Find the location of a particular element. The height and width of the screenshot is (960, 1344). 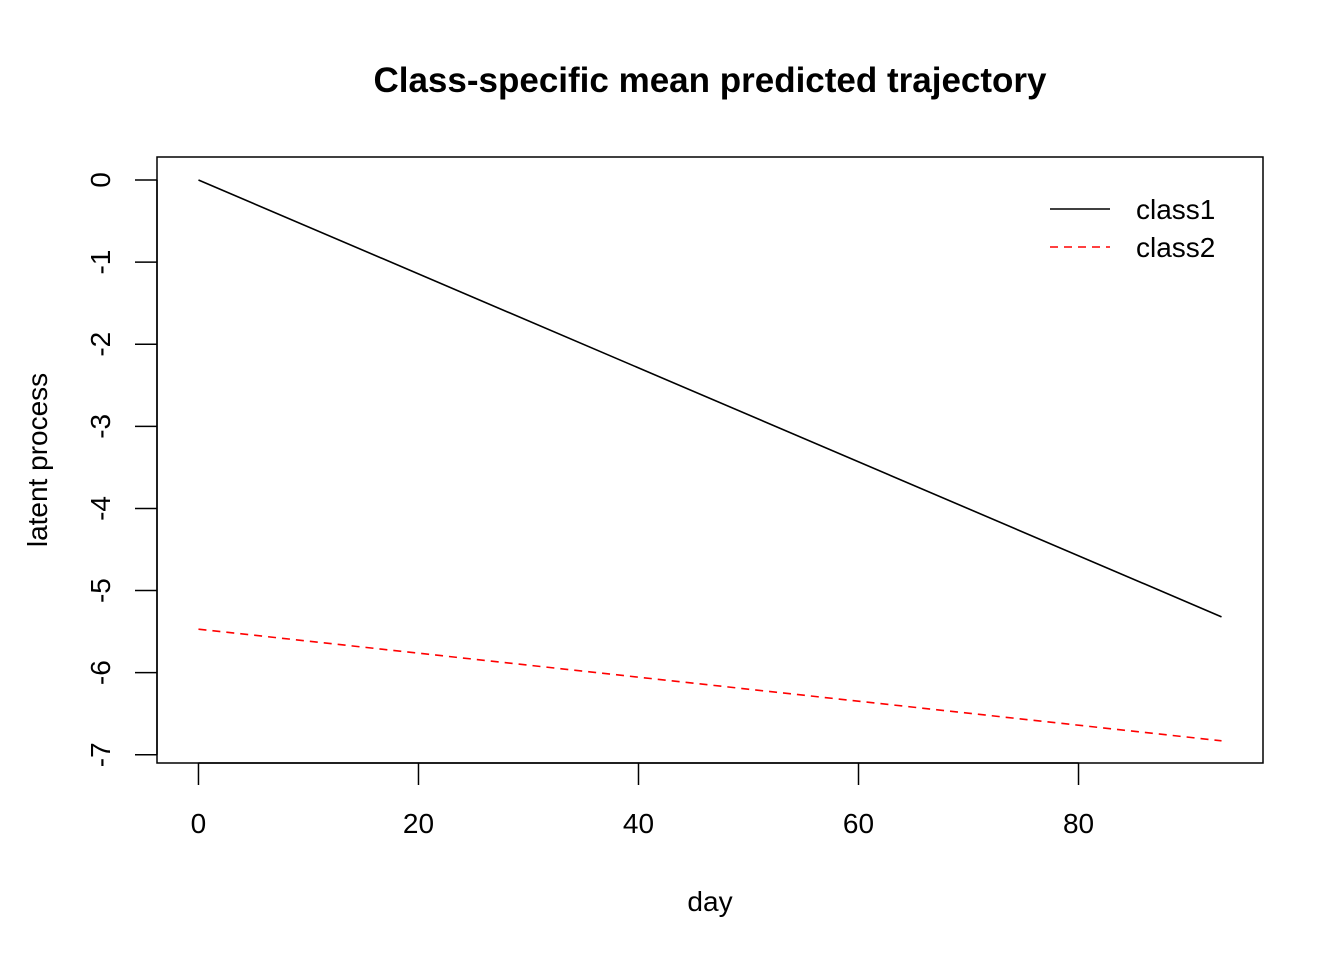

x-tick-label: 40 is located at coordinates (638, 823).